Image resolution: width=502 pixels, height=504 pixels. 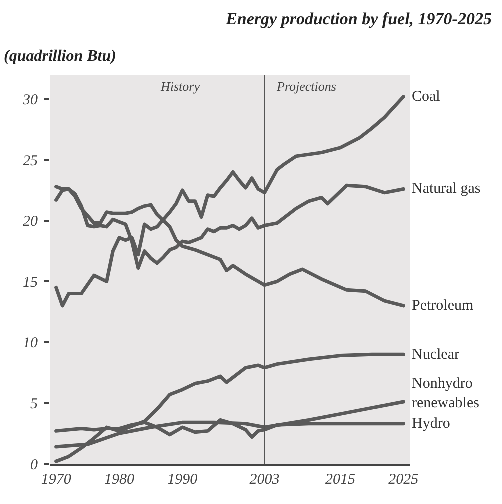 What do you see at coordinates (34, 465) in the screenshot?
I see `y-tick-label: 0` at bounding box center [34, 465].